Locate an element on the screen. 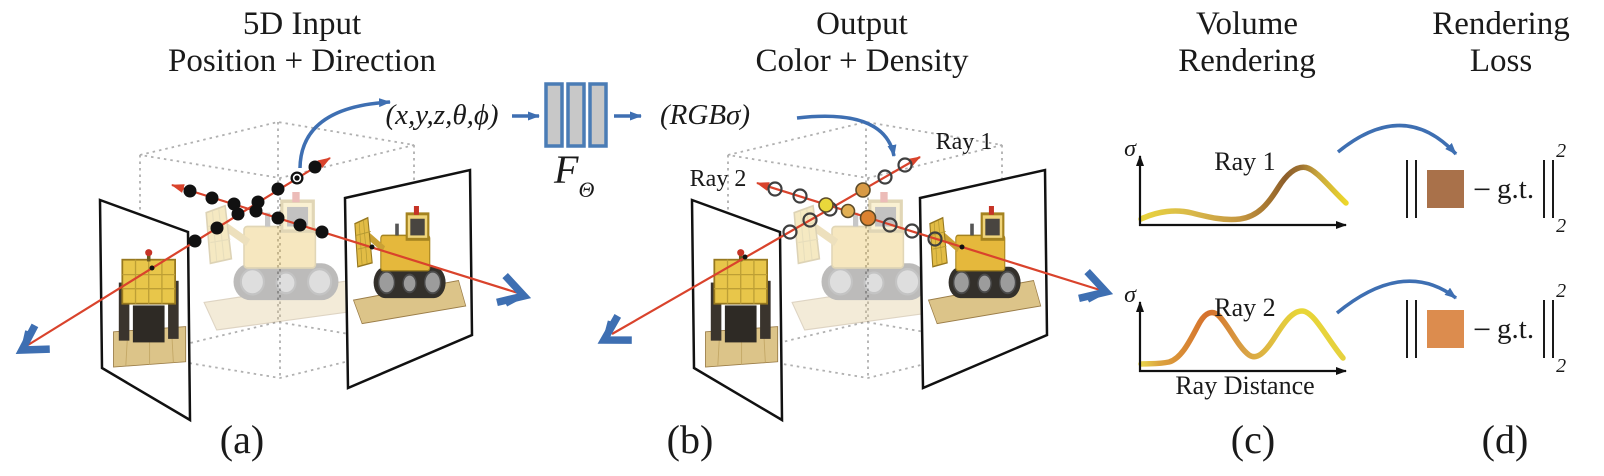 The width and height of the screenshot is (1604, 476). header-b: Output Color + Density is located at coordinates (862, 43).